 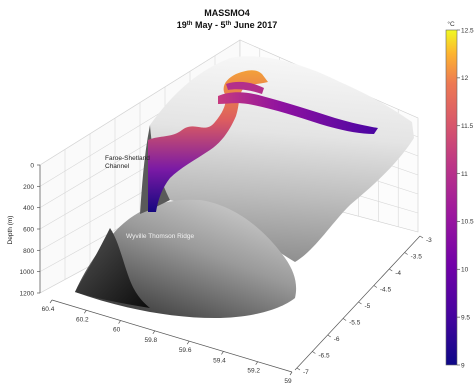 What do you see at coordinates (219, 360) in the screenshot?
I see `x-tick-label: 59.4` at bounding box center [219, 360].